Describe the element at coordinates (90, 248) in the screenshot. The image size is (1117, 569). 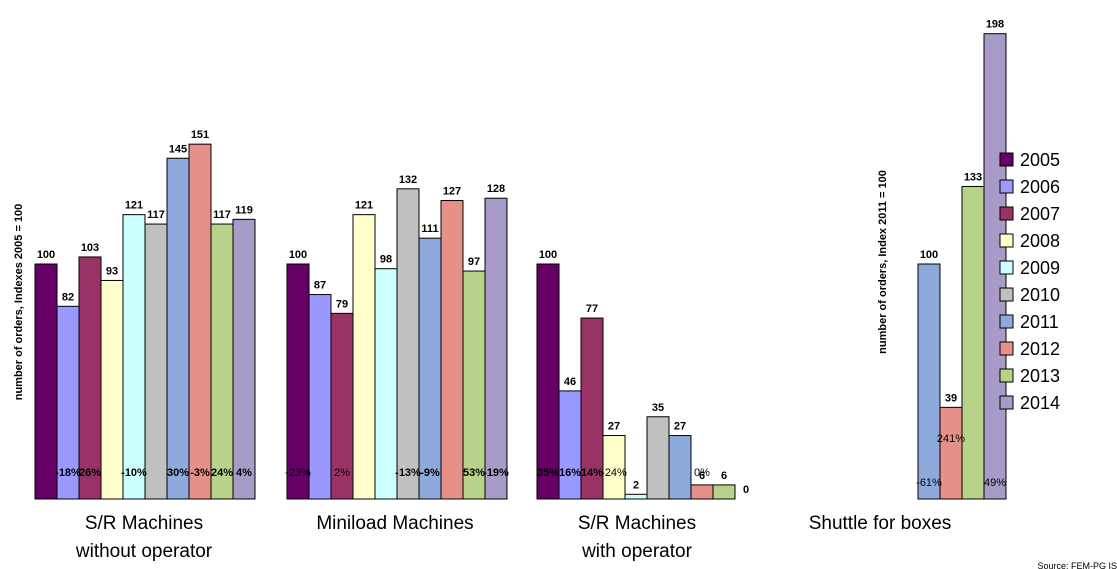
I see `value-label-g1-2007: 103` at that location.